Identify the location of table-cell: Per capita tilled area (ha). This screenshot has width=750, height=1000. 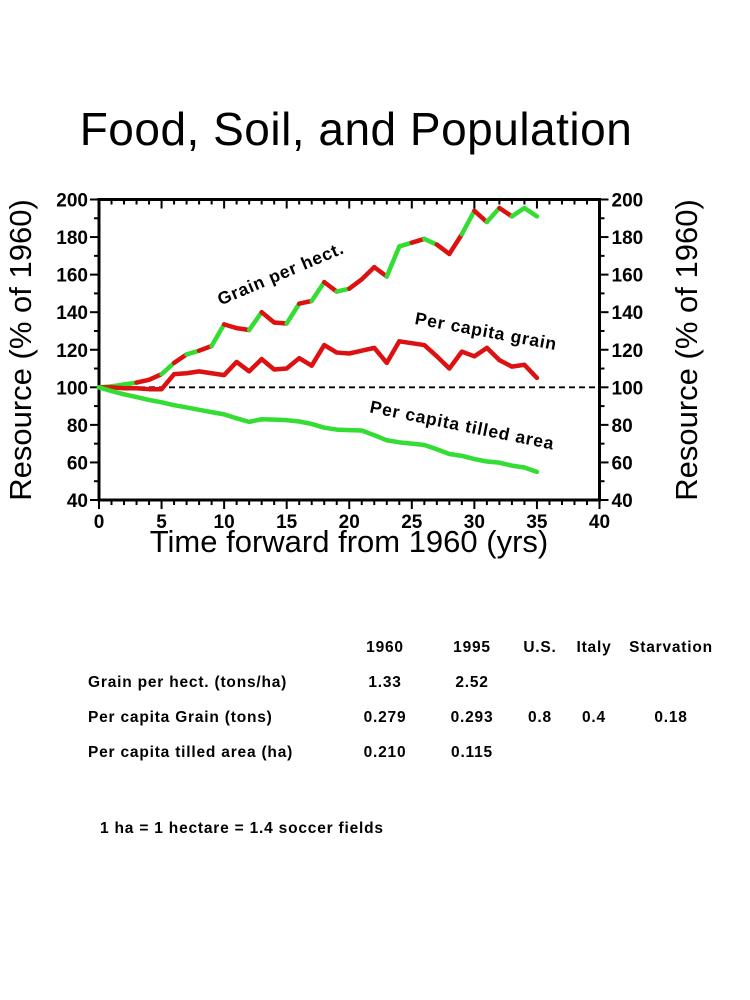
(191, 752).